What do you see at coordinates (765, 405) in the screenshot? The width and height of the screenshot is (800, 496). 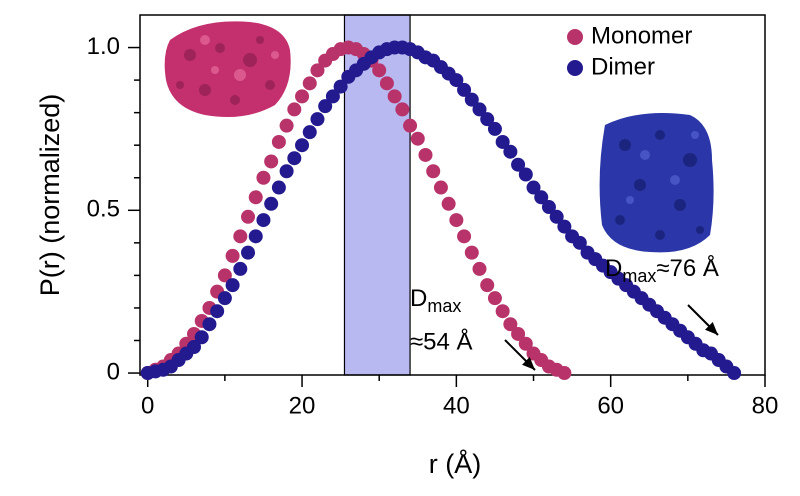 I see `x-tick-label: 80` at bounding box center [765, 405].